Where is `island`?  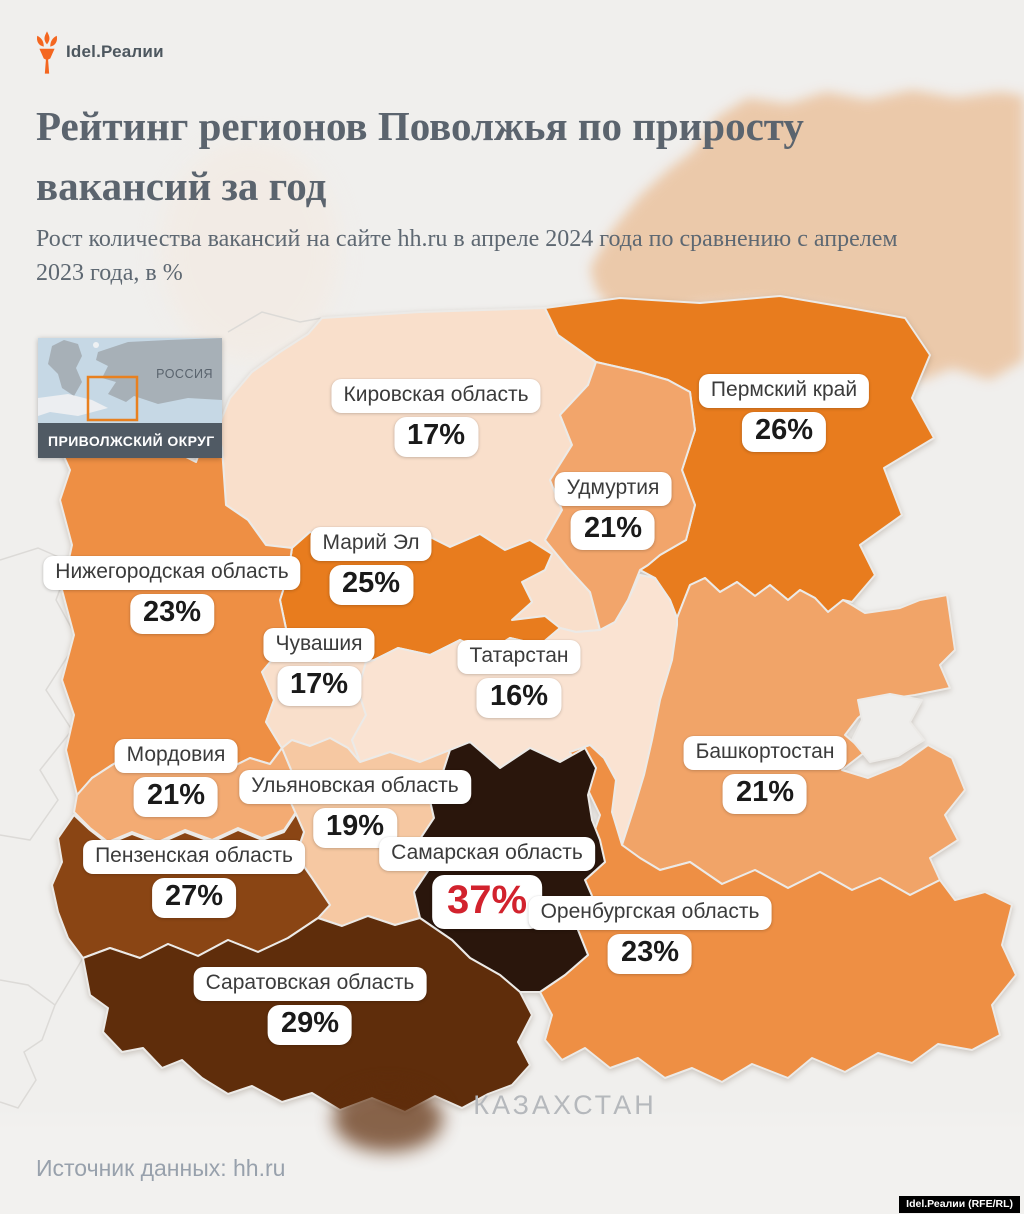
island is located at coordinates (96, 345).